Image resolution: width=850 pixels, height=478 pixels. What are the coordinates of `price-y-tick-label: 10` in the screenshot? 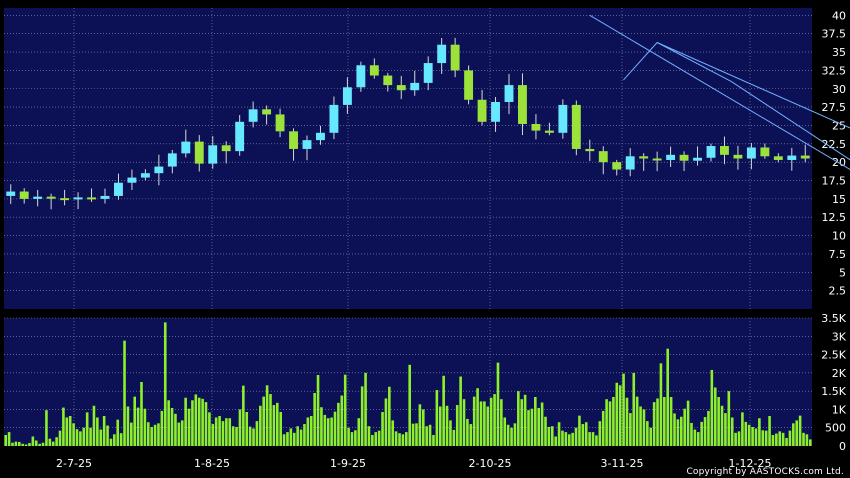 It's located at (839, 236).